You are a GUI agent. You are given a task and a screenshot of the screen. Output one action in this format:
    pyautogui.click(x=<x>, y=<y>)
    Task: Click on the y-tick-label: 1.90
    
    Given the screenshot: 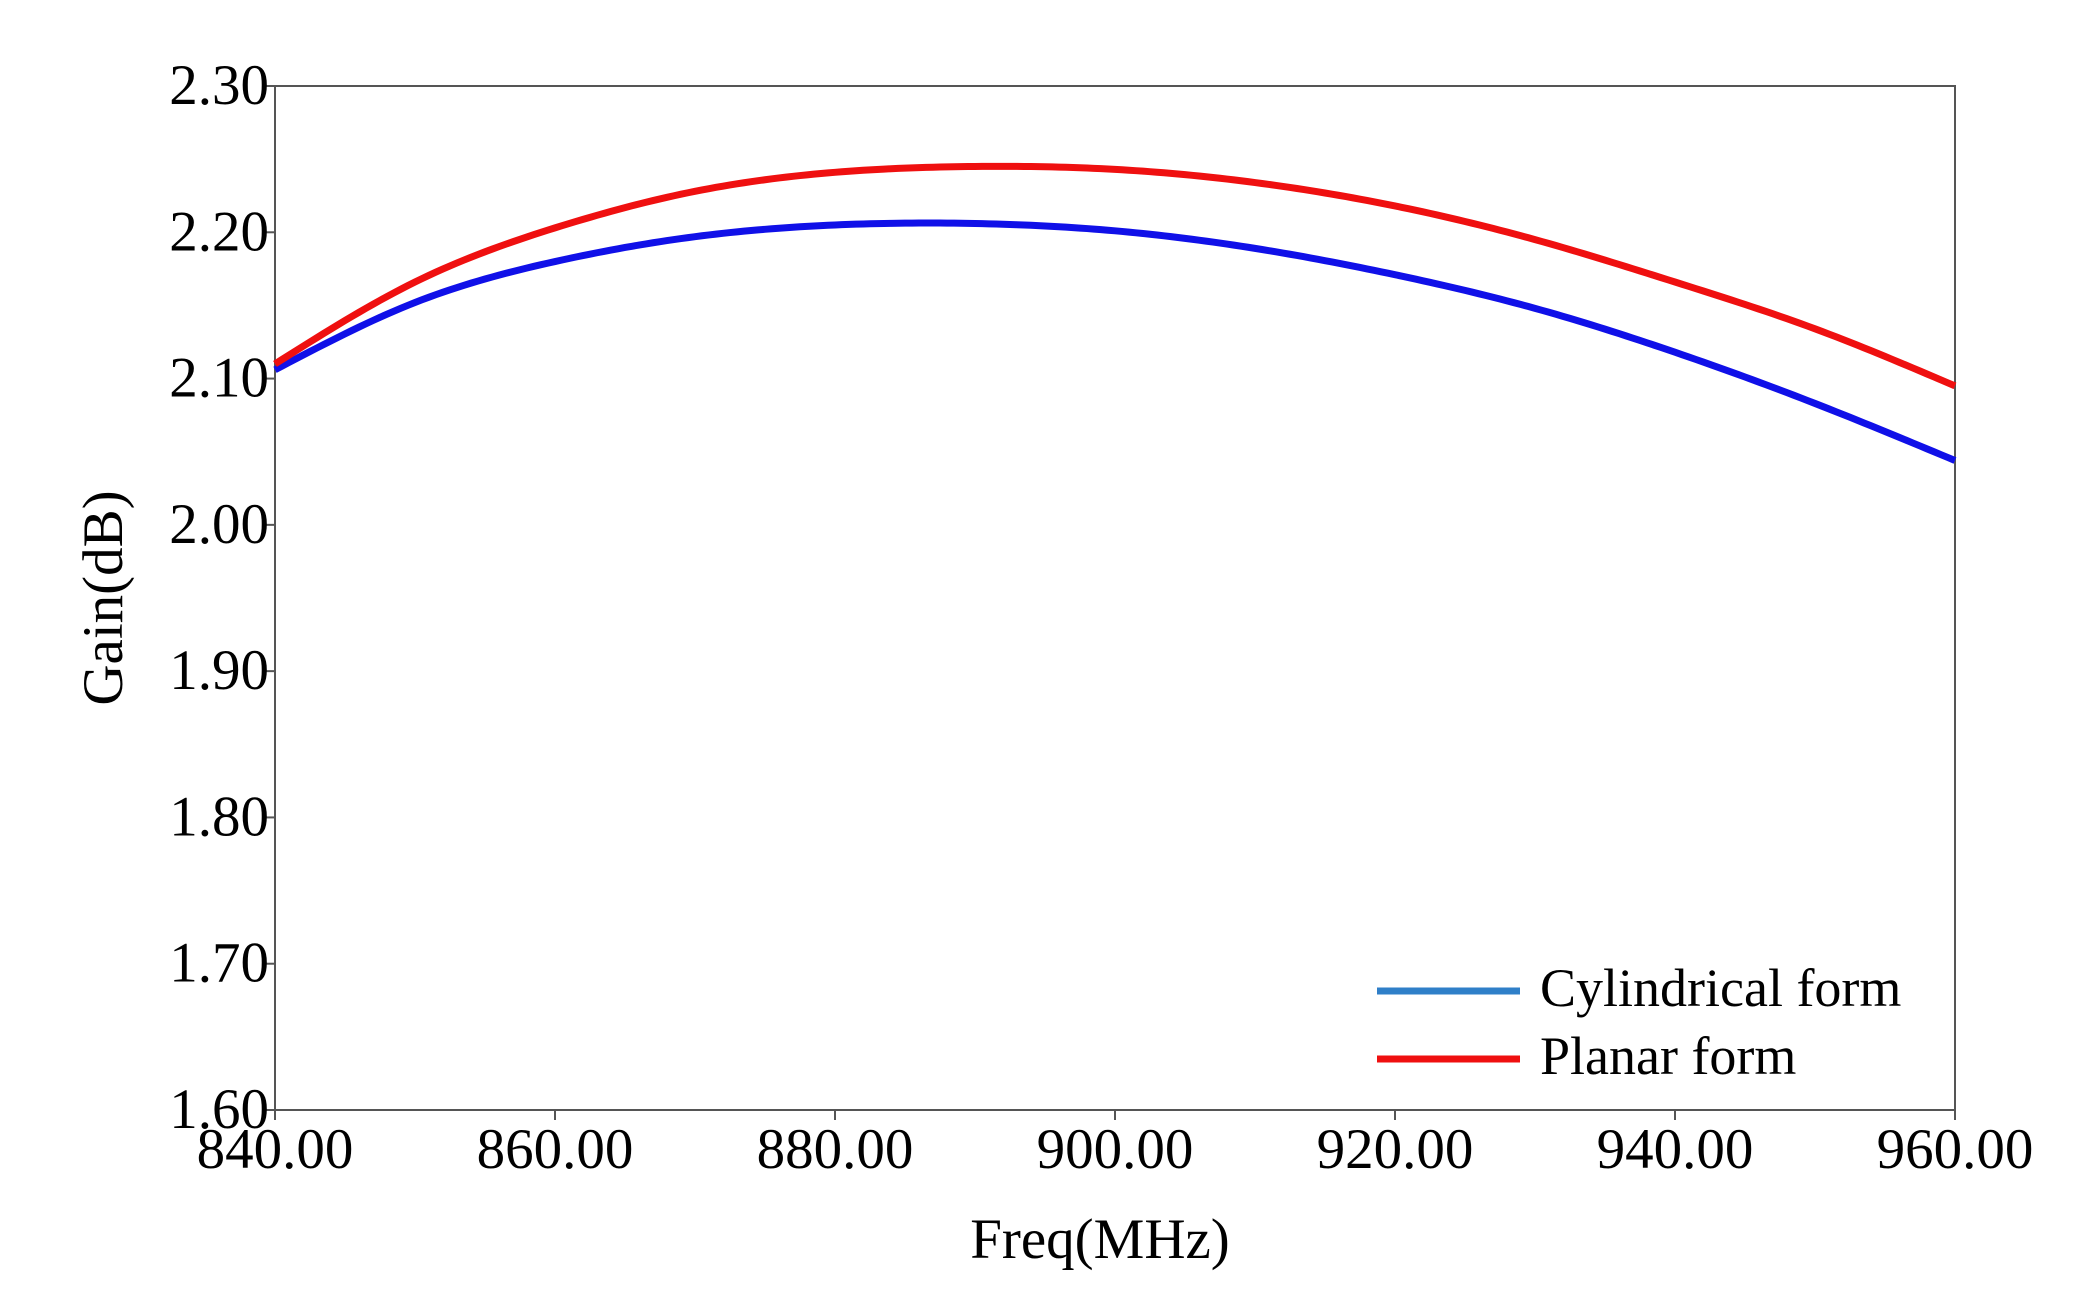 What is the action you would take?
    pyautogui.click(x=219, y=670)
    